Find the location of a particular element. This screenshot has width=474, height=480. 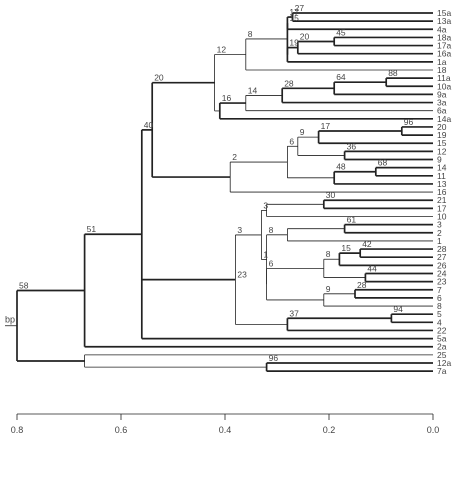

support-value: 12 is located at coordinates (222, 49).